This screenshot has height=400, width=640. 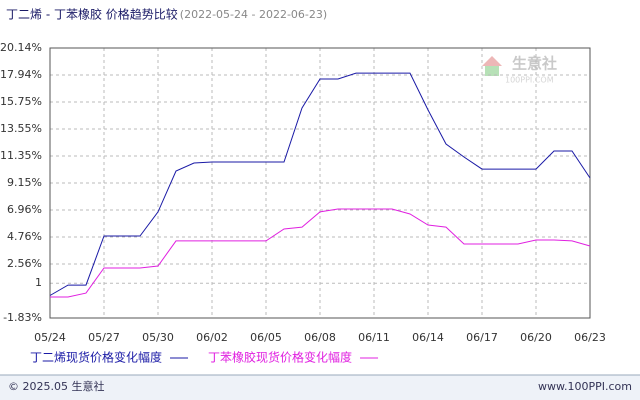 I want to click on x-tick-label: 06/08, so click(x=320, y=337).